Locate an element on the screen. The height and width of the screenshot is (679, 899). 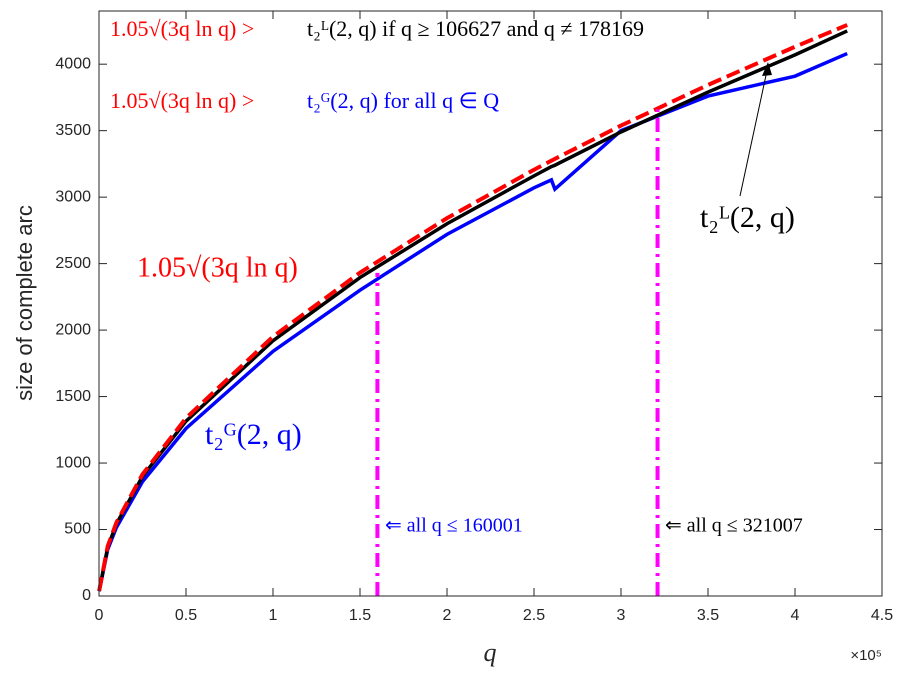
annotation: t₂ᴳ(2, q) for all q ∈ Q is located at coordinates (403, 100).